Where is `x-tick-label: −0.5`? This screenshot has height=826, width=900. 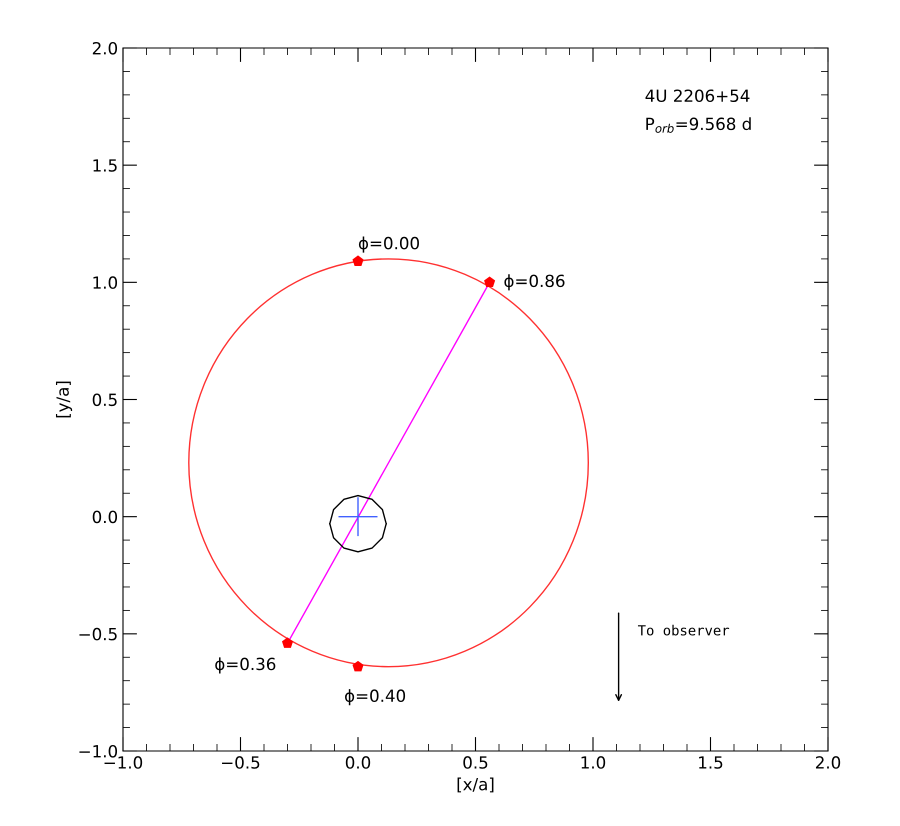
x-tick-label: −0.5 is located at coordinates (241, 762).